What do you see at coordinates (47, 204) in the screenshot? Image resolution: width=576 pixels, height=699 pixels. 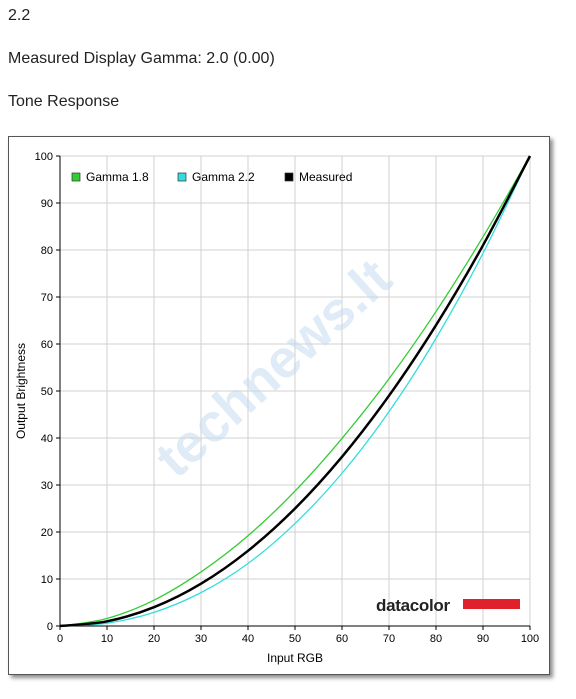 I see `y-tick-label: 90` at bounding box center [47, 204].